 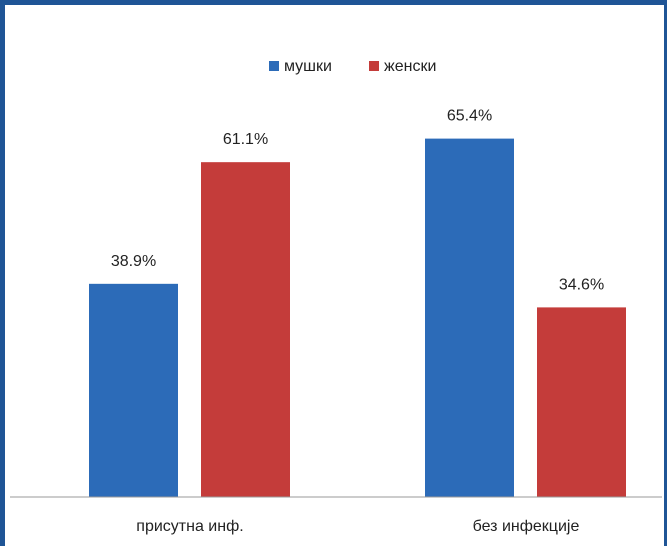 What do you see at coordinates (133, 390) in the screenshot?
I see `bar-male-cat0` at bounding box center [133, 390].